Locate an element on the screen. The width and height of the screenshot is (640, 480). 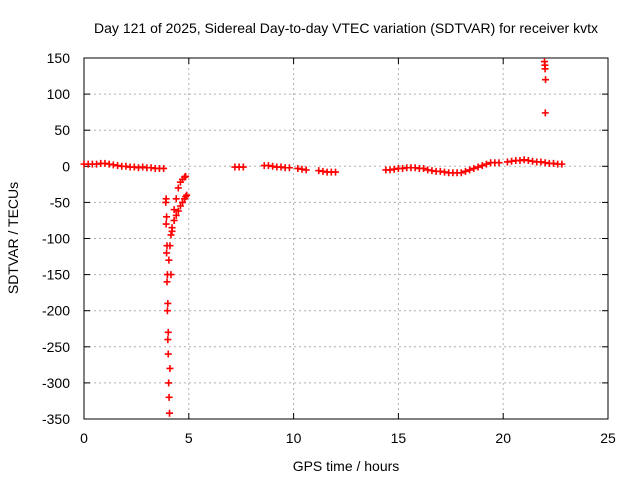
y-tick-label: -200 is located at coordinates (56, 311).